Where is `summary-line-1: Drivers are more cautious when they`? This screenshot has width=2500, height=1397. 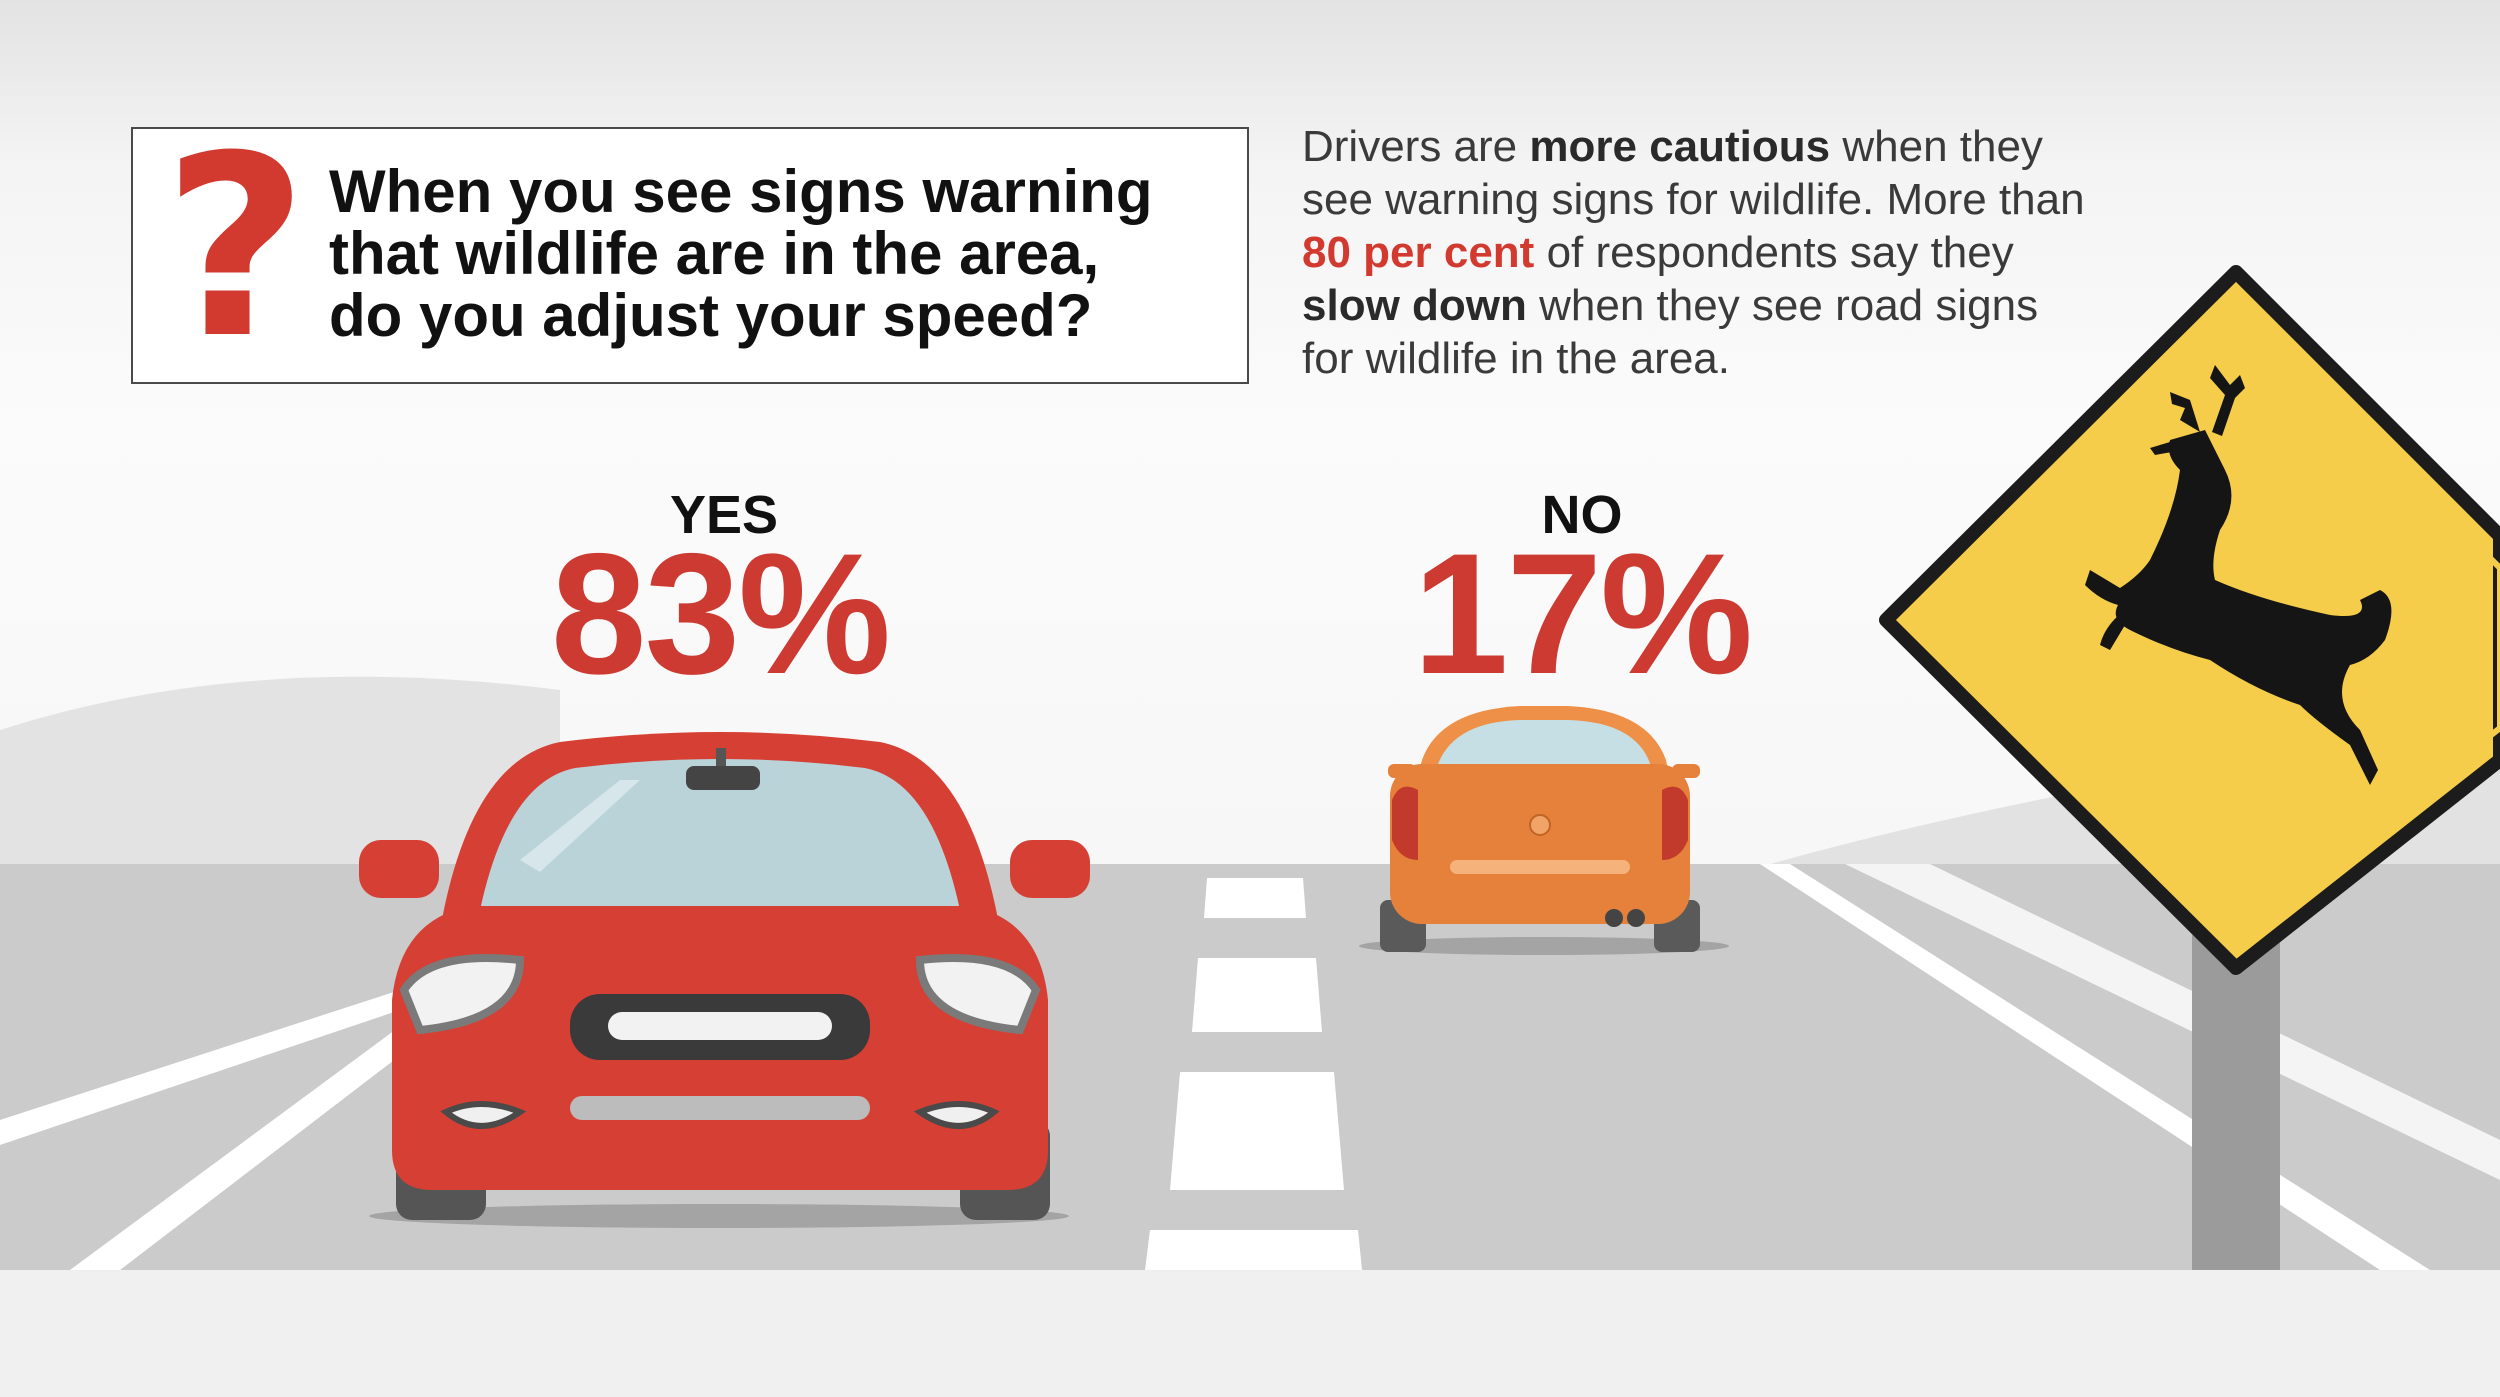 summary-line-1: Drivers are more cautious when they is located at coordinates (1732, 146).